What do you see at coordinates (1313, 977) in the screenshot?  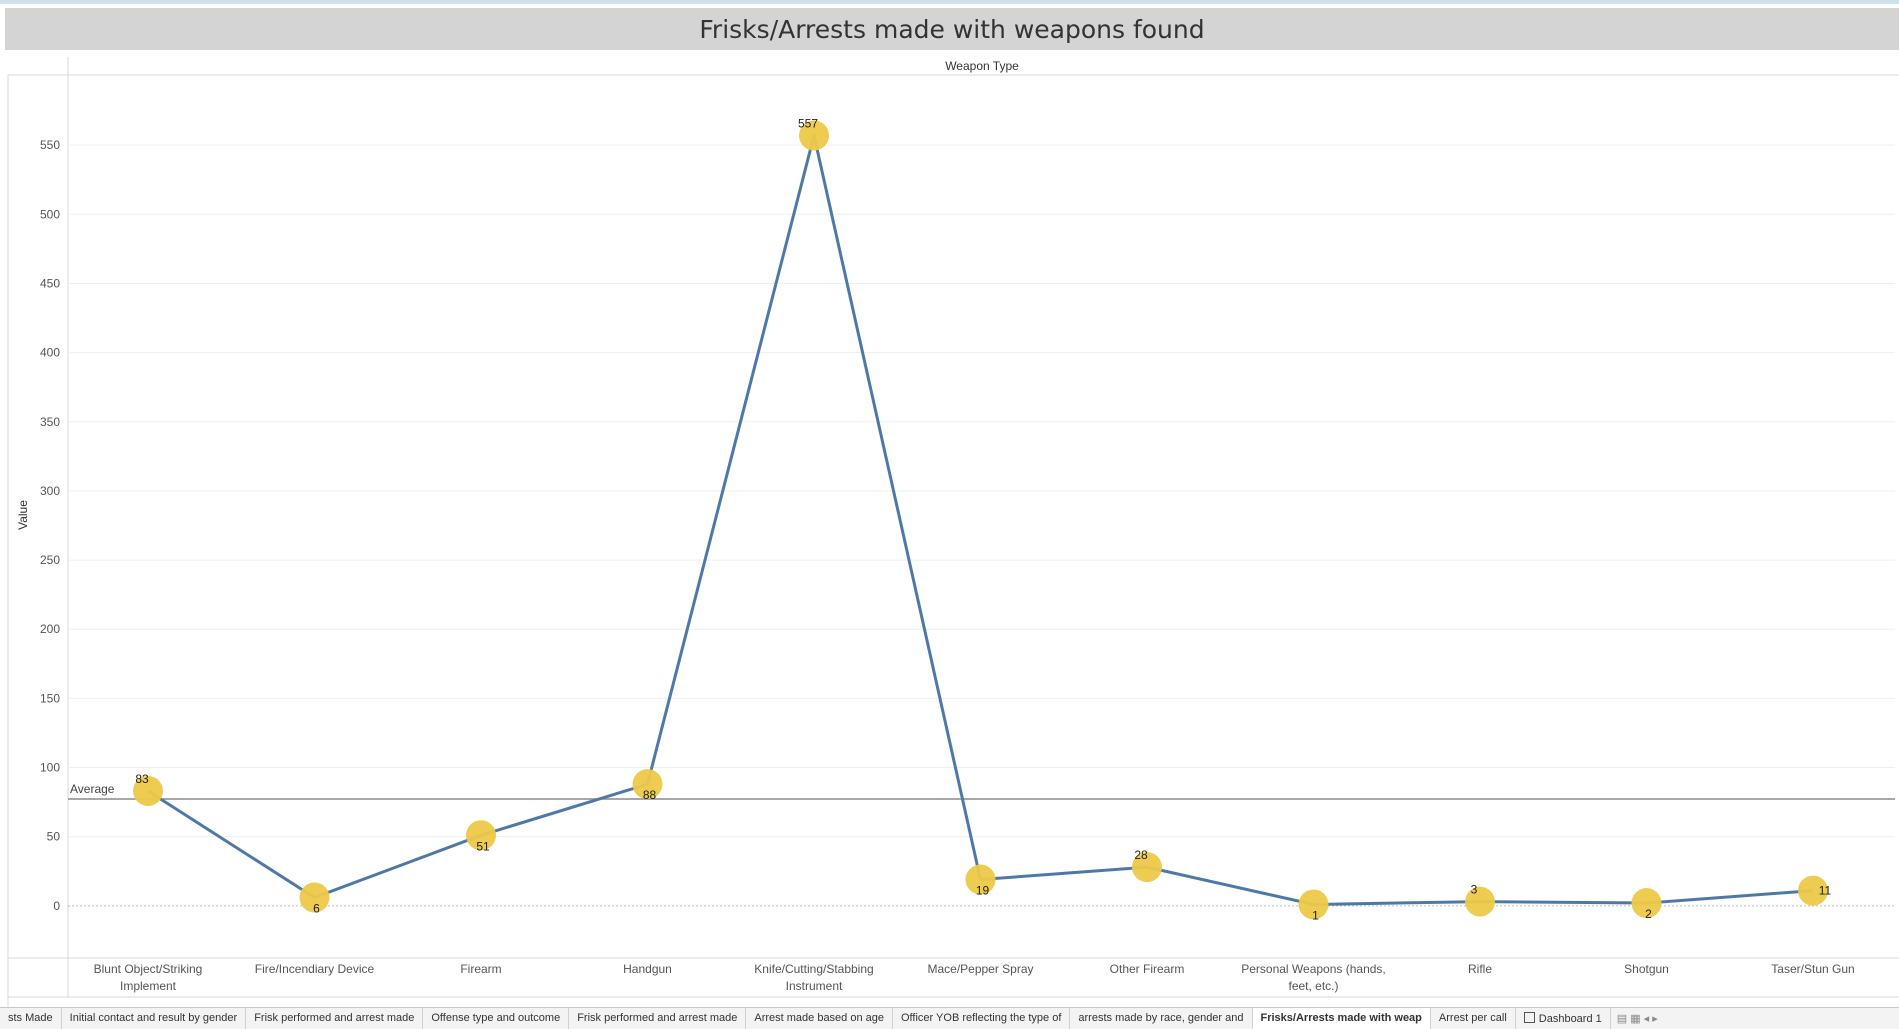 I see `x-category-label: Personal Weapons (hands, feet, etc.)` at bounding box center [1313, 977].